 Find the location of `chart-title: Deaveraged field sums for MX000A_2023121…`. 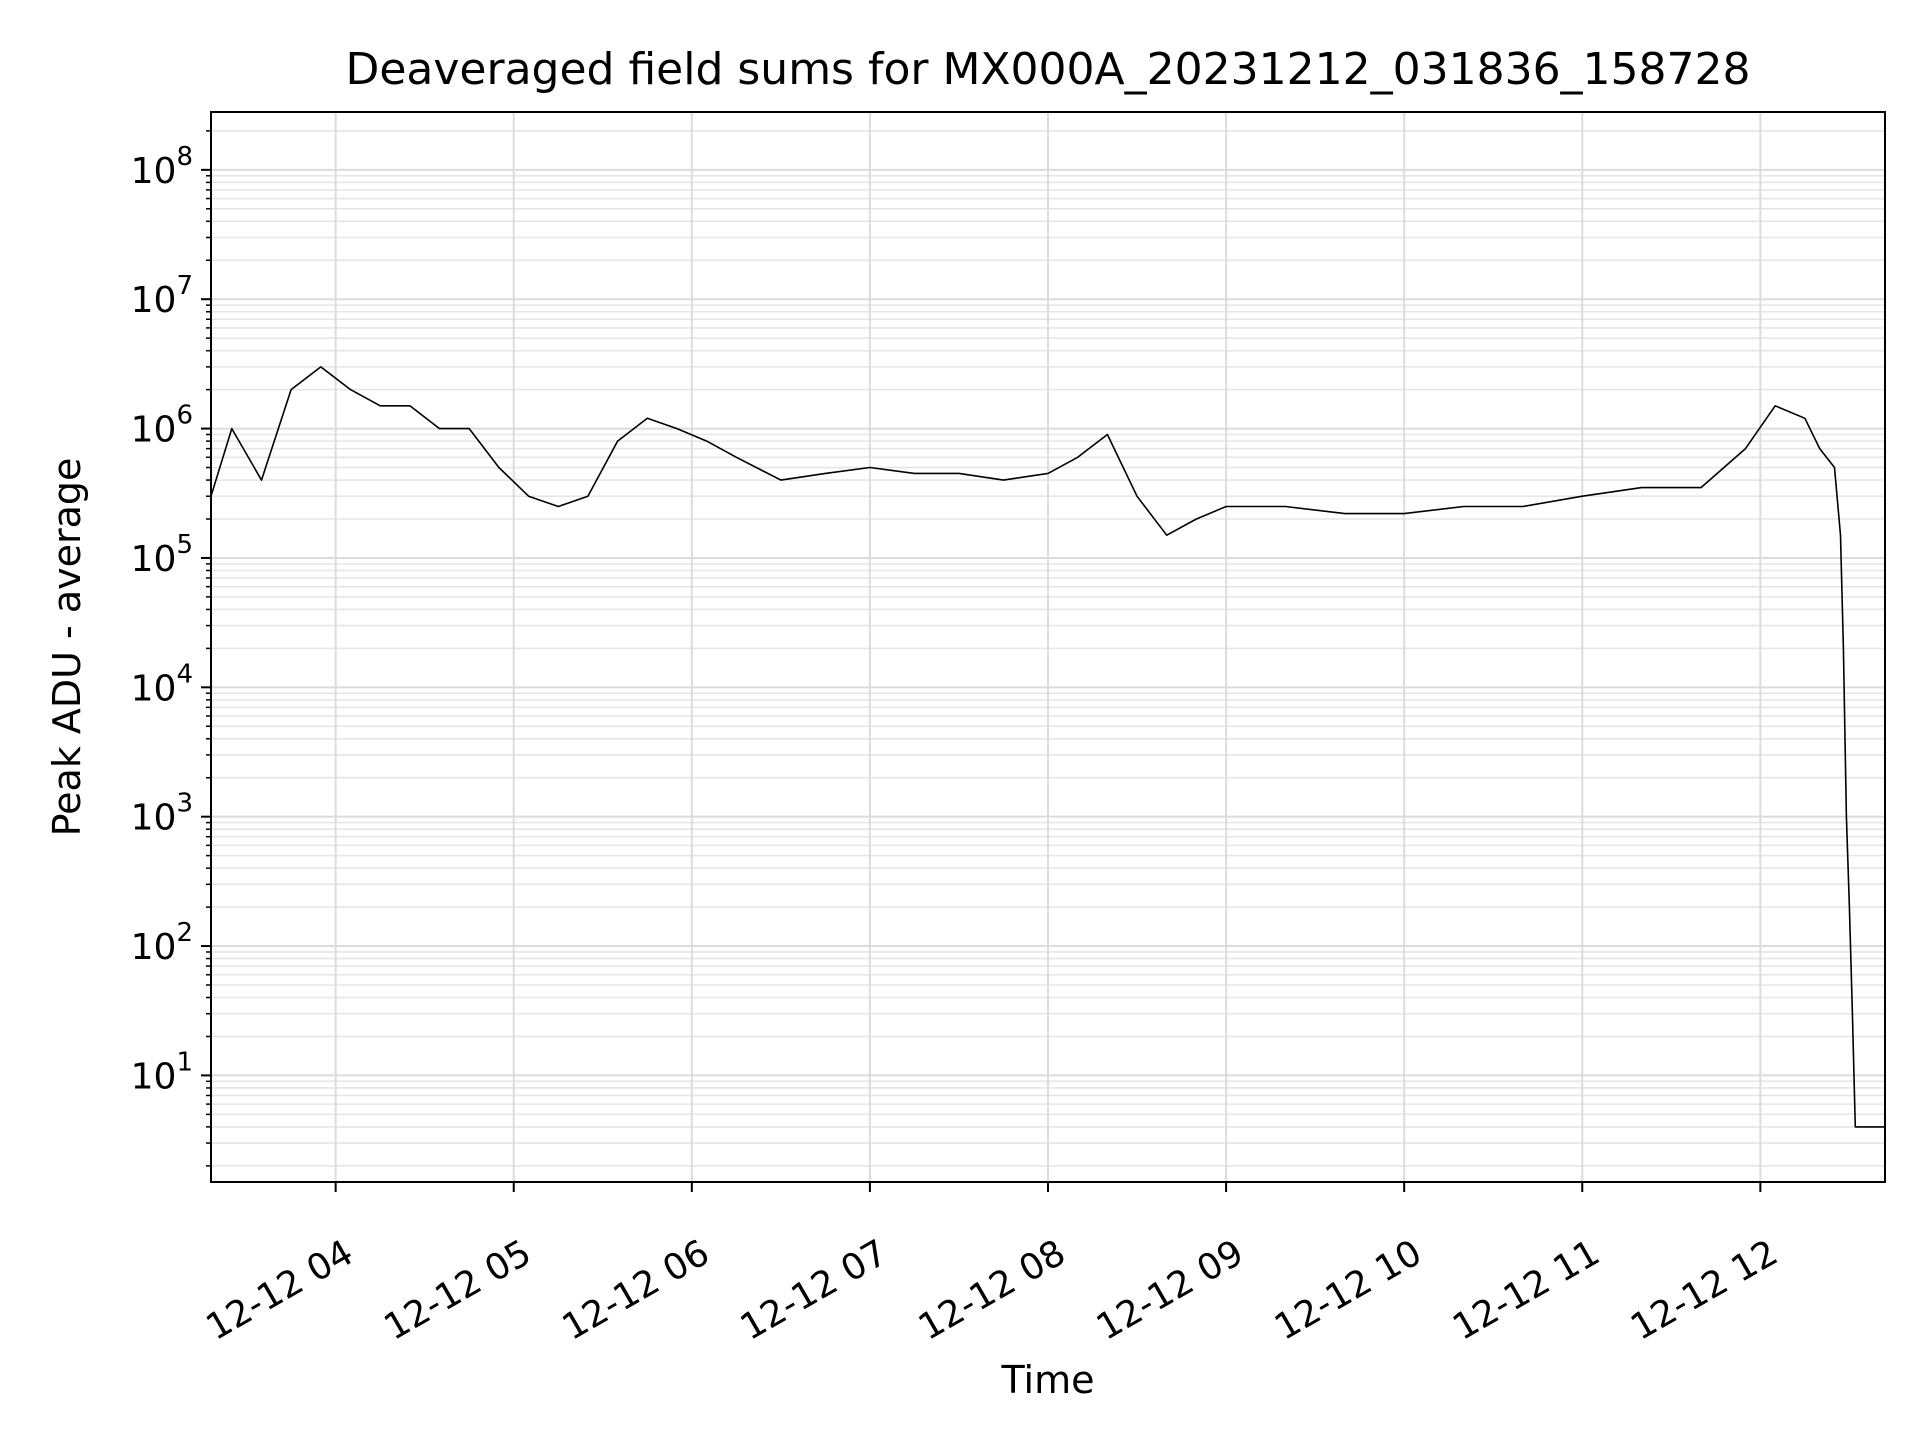

chart-title: Deaveraged field sums for MX000A_2023121… is located at coordinates (1047, 69).